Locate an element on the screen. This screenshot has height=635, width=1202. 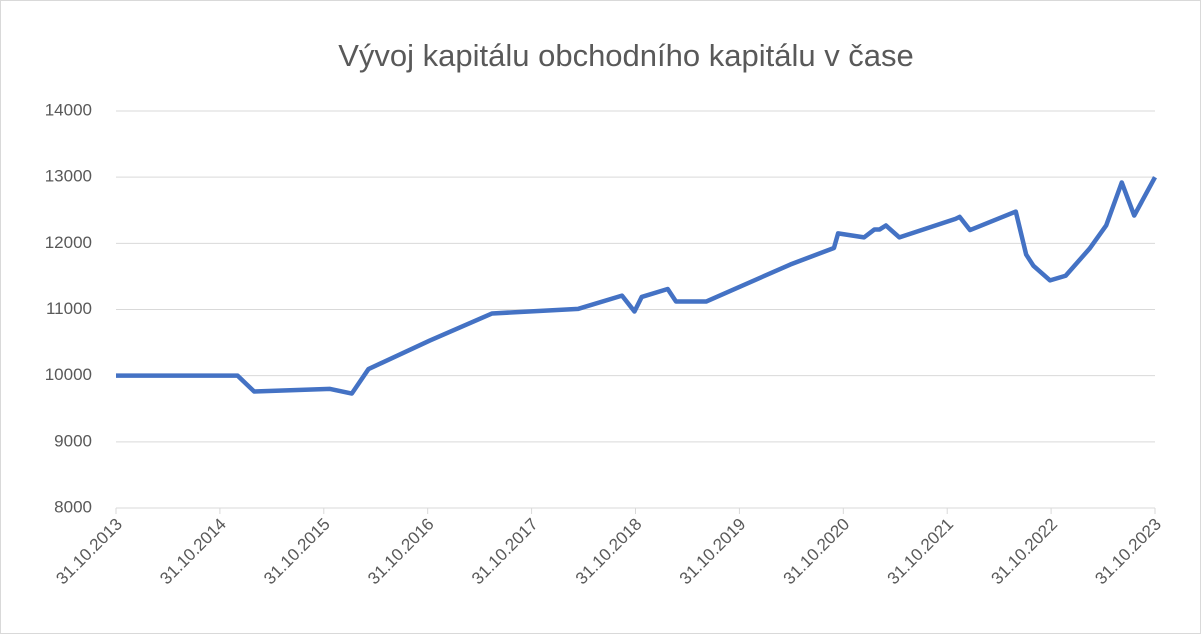
y-tick-label: 12000 is located at coordinates (68, 242).